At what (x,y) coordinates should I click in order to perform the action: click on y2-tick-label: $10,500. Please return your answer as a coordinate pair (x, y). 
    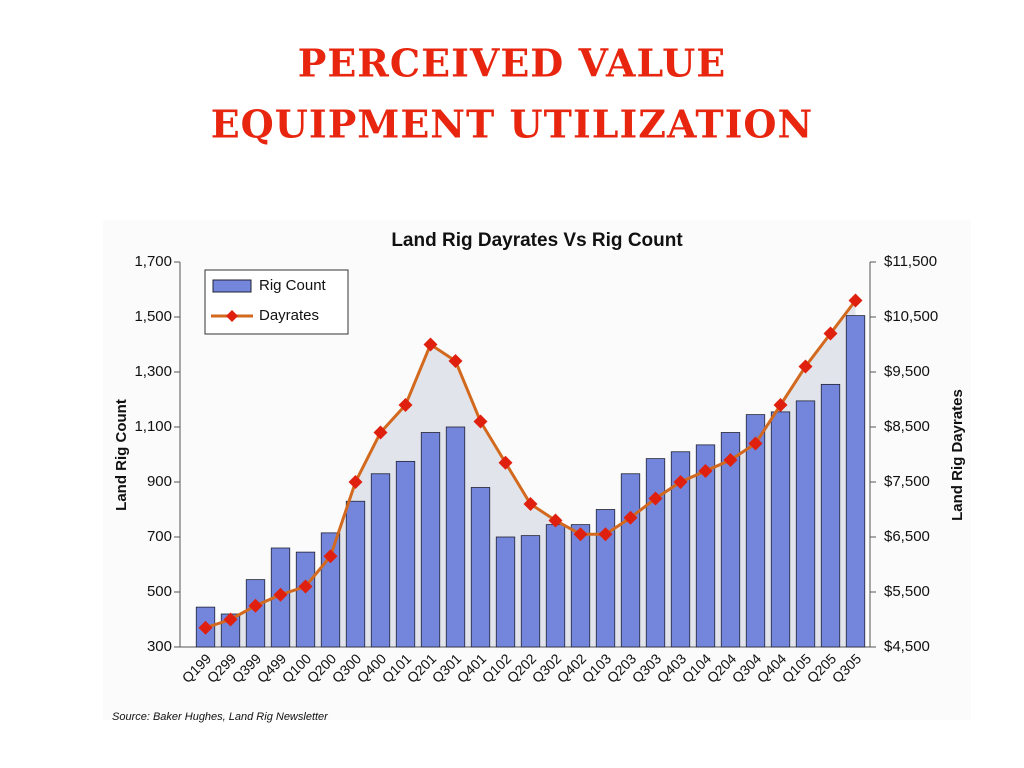
    Looking at the image, I should click on (911, 316).